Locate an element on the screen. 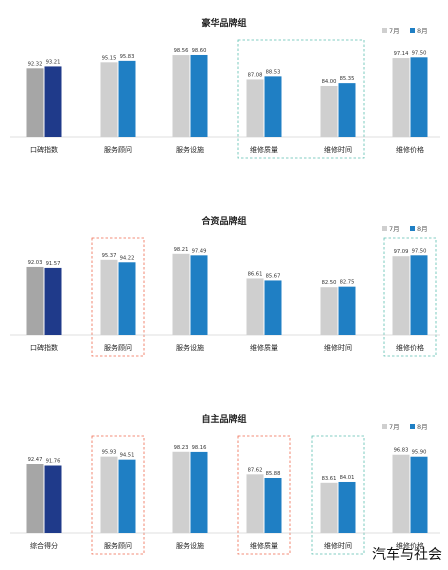  data-label: 84.01 is located at coordinates (347, 478).